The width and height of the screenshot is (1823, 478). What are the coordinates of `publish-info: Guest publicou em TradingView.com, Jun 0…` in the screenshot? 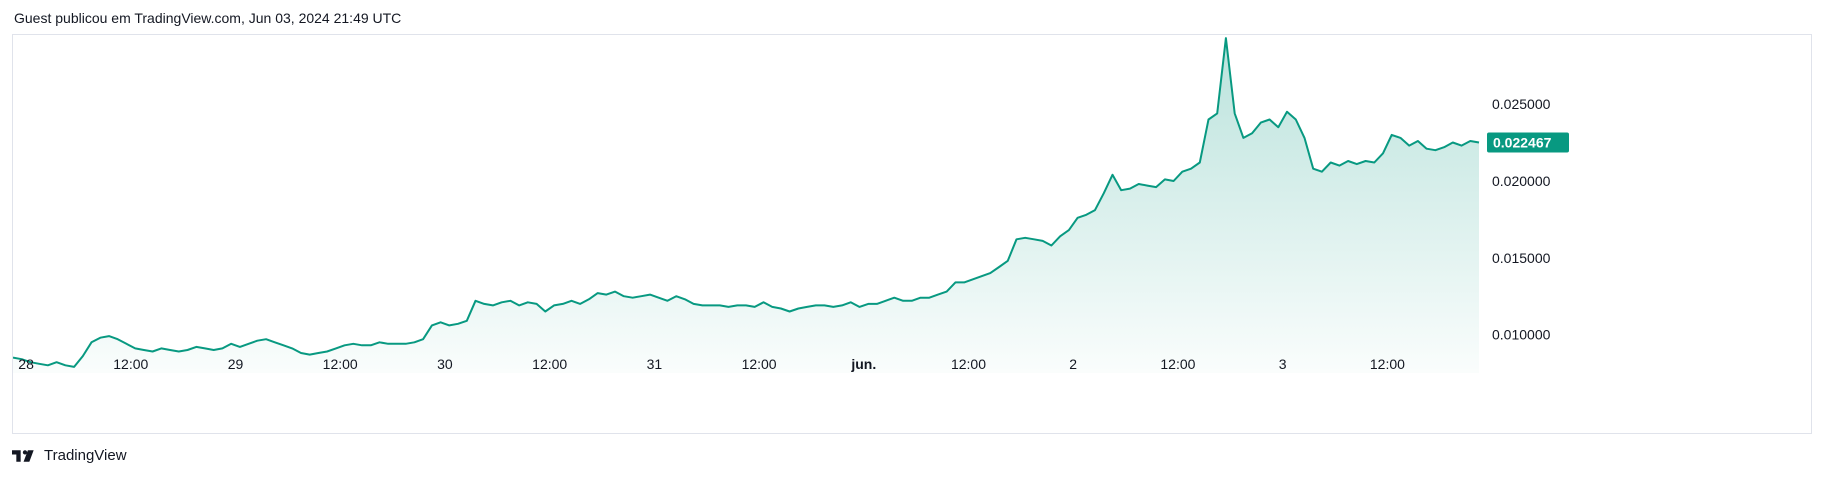 It's located at (208, 18).